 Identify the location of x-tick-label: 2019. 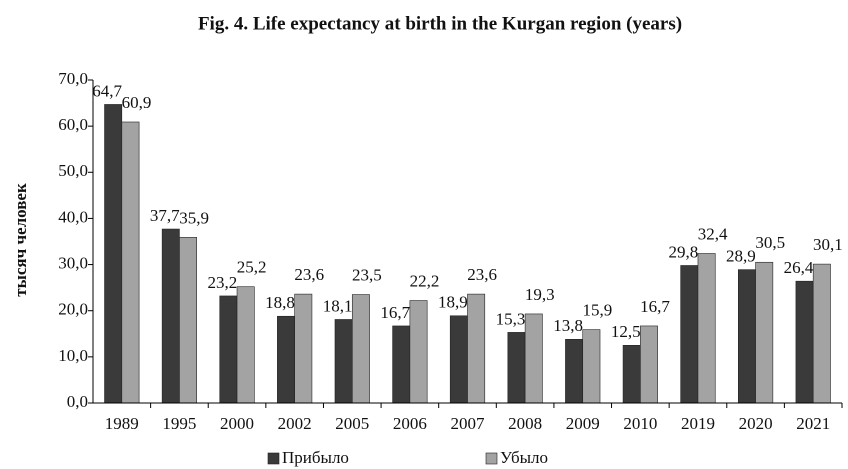
(698, 423).